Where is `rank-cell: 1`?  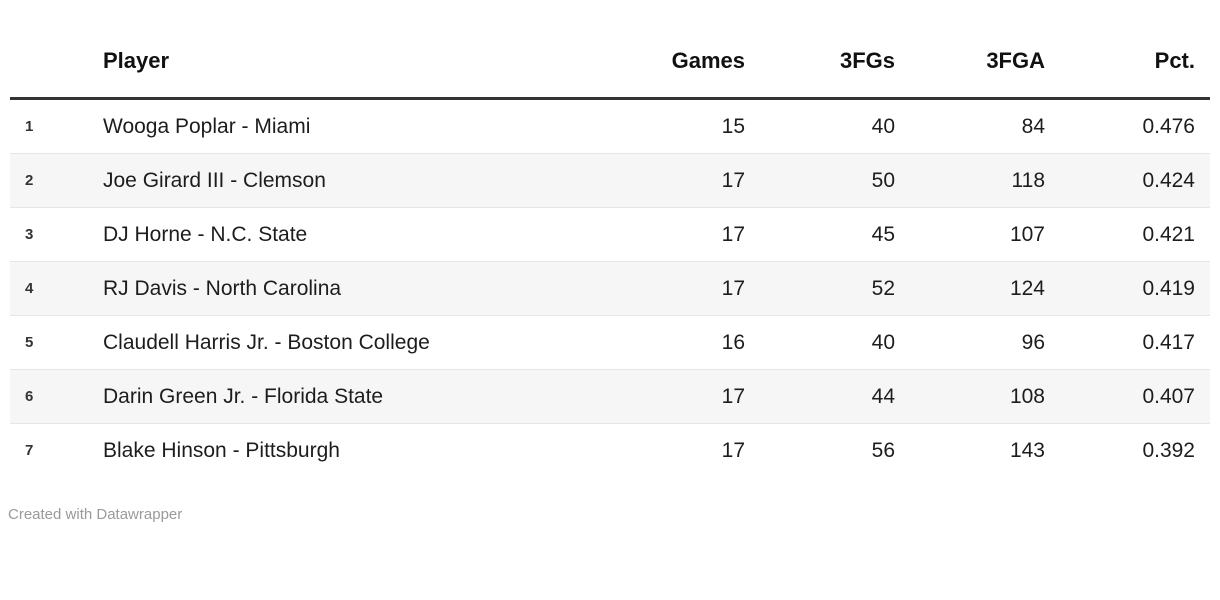 rank-cell: 1 is located at coordinates (29, 126).